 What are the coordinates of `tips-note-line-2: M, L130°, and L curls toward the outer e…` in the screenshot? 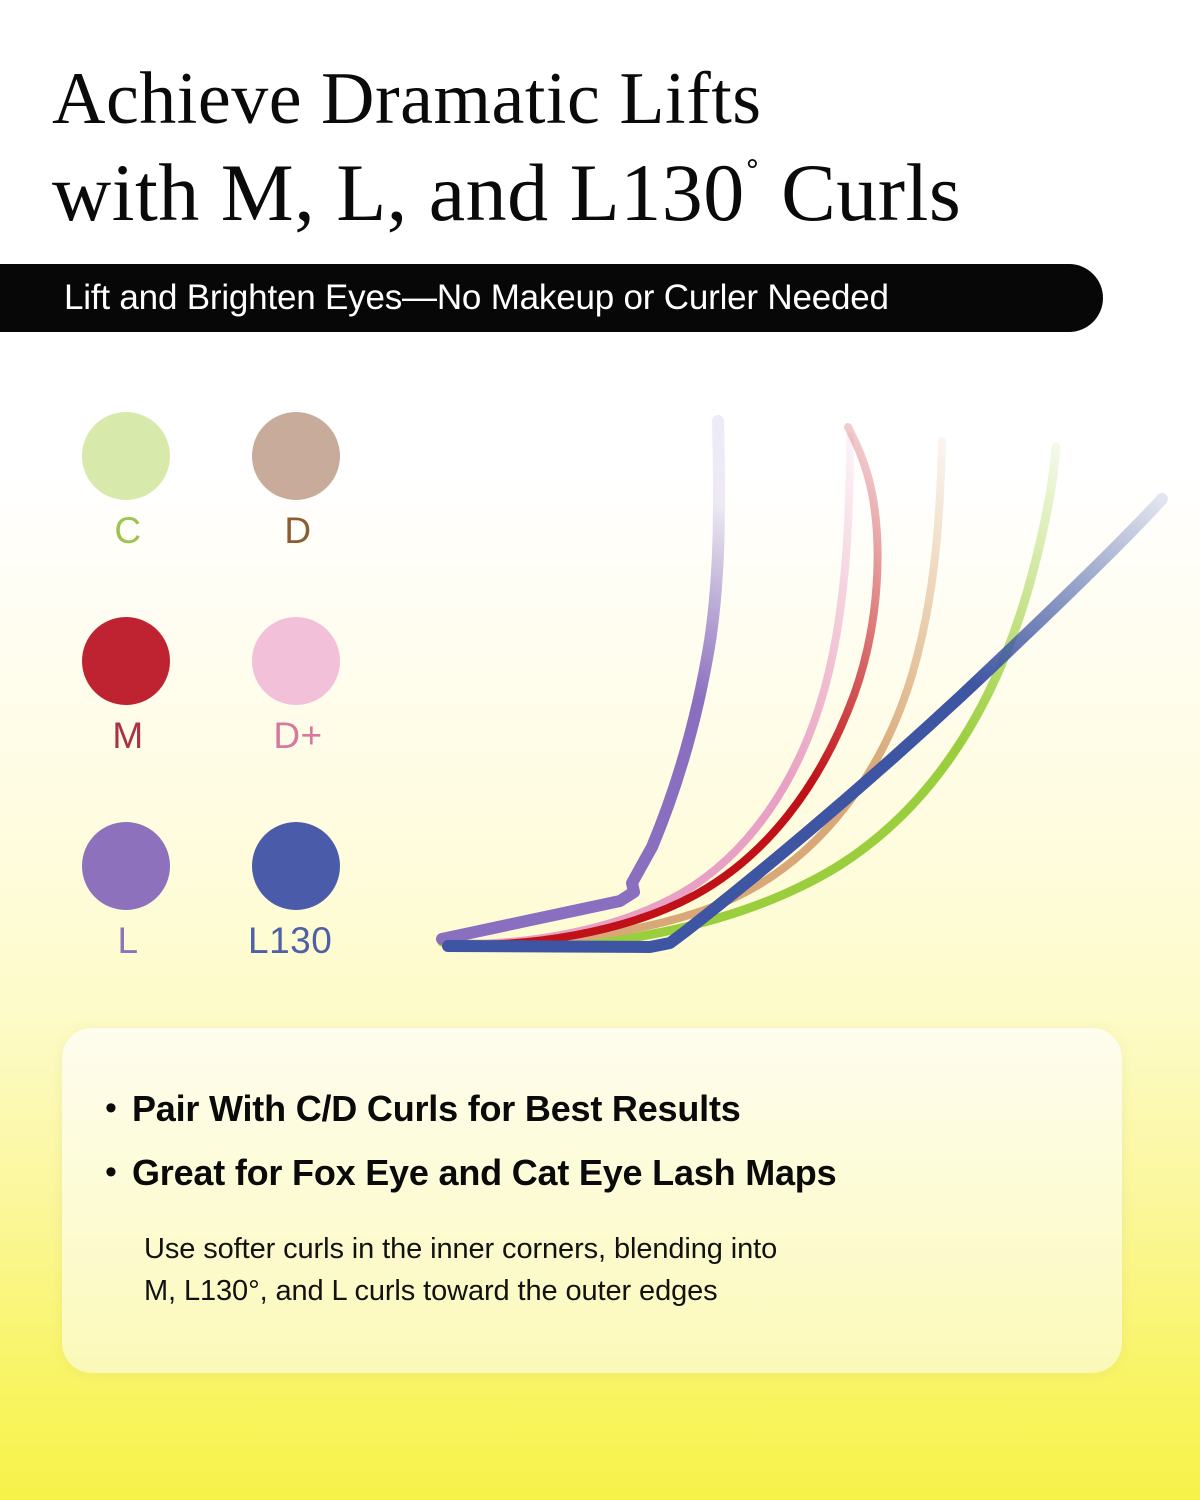 It's located at (431, 1291).